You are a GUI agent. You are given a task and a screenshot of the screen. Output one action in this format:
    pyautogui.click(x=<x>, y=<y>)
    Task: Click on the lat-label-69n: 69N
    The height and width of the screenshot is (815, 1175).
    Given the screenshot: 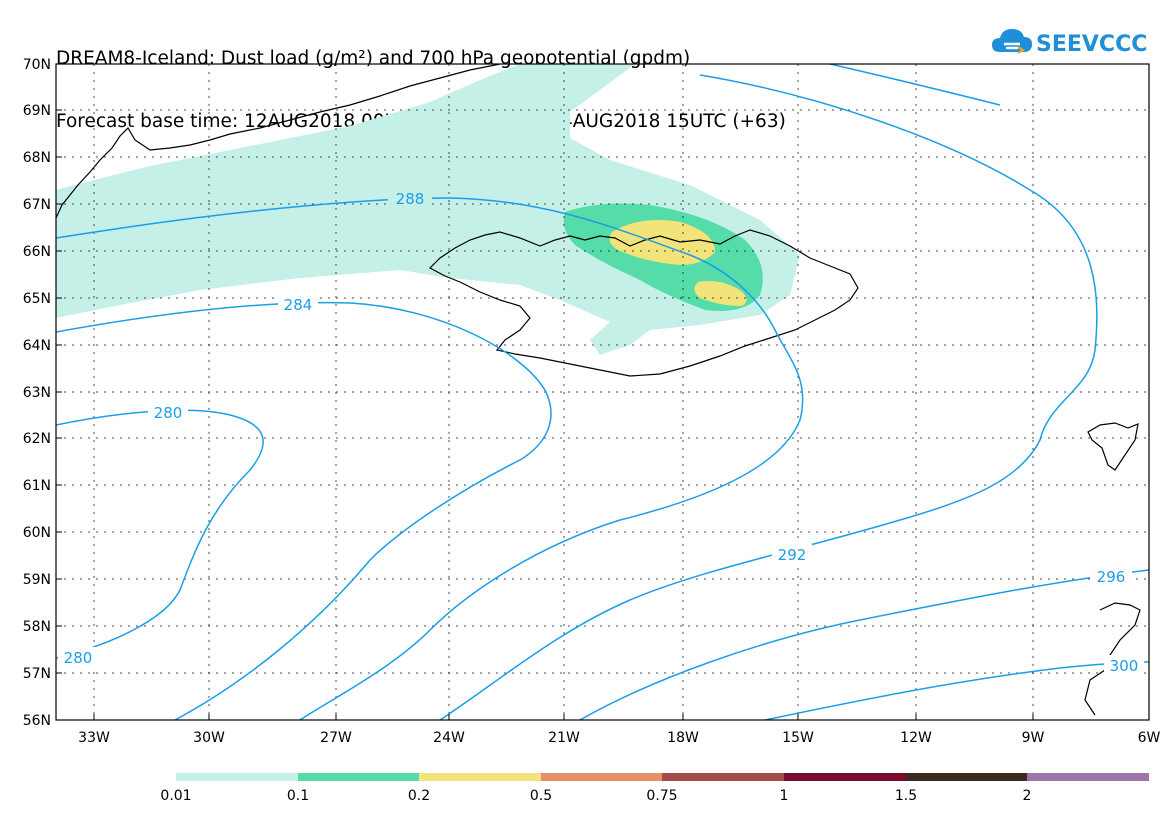 What is the action you would take?
    pyautogui.click(x=37, y=111)
    